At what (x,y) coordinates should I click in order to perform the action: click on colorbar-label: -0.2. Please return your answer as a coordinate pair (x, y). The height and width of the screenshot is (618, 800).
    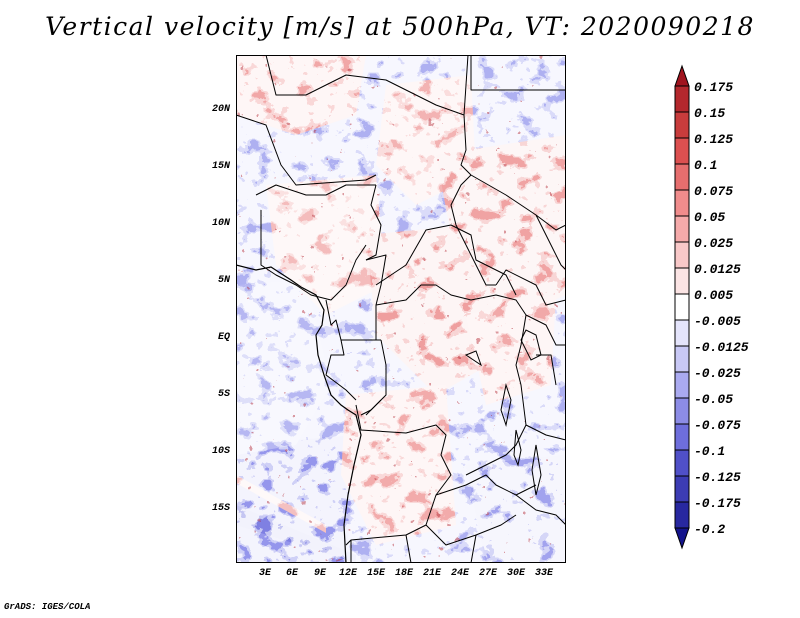
    Looking at the image, I should click on (710, 529).